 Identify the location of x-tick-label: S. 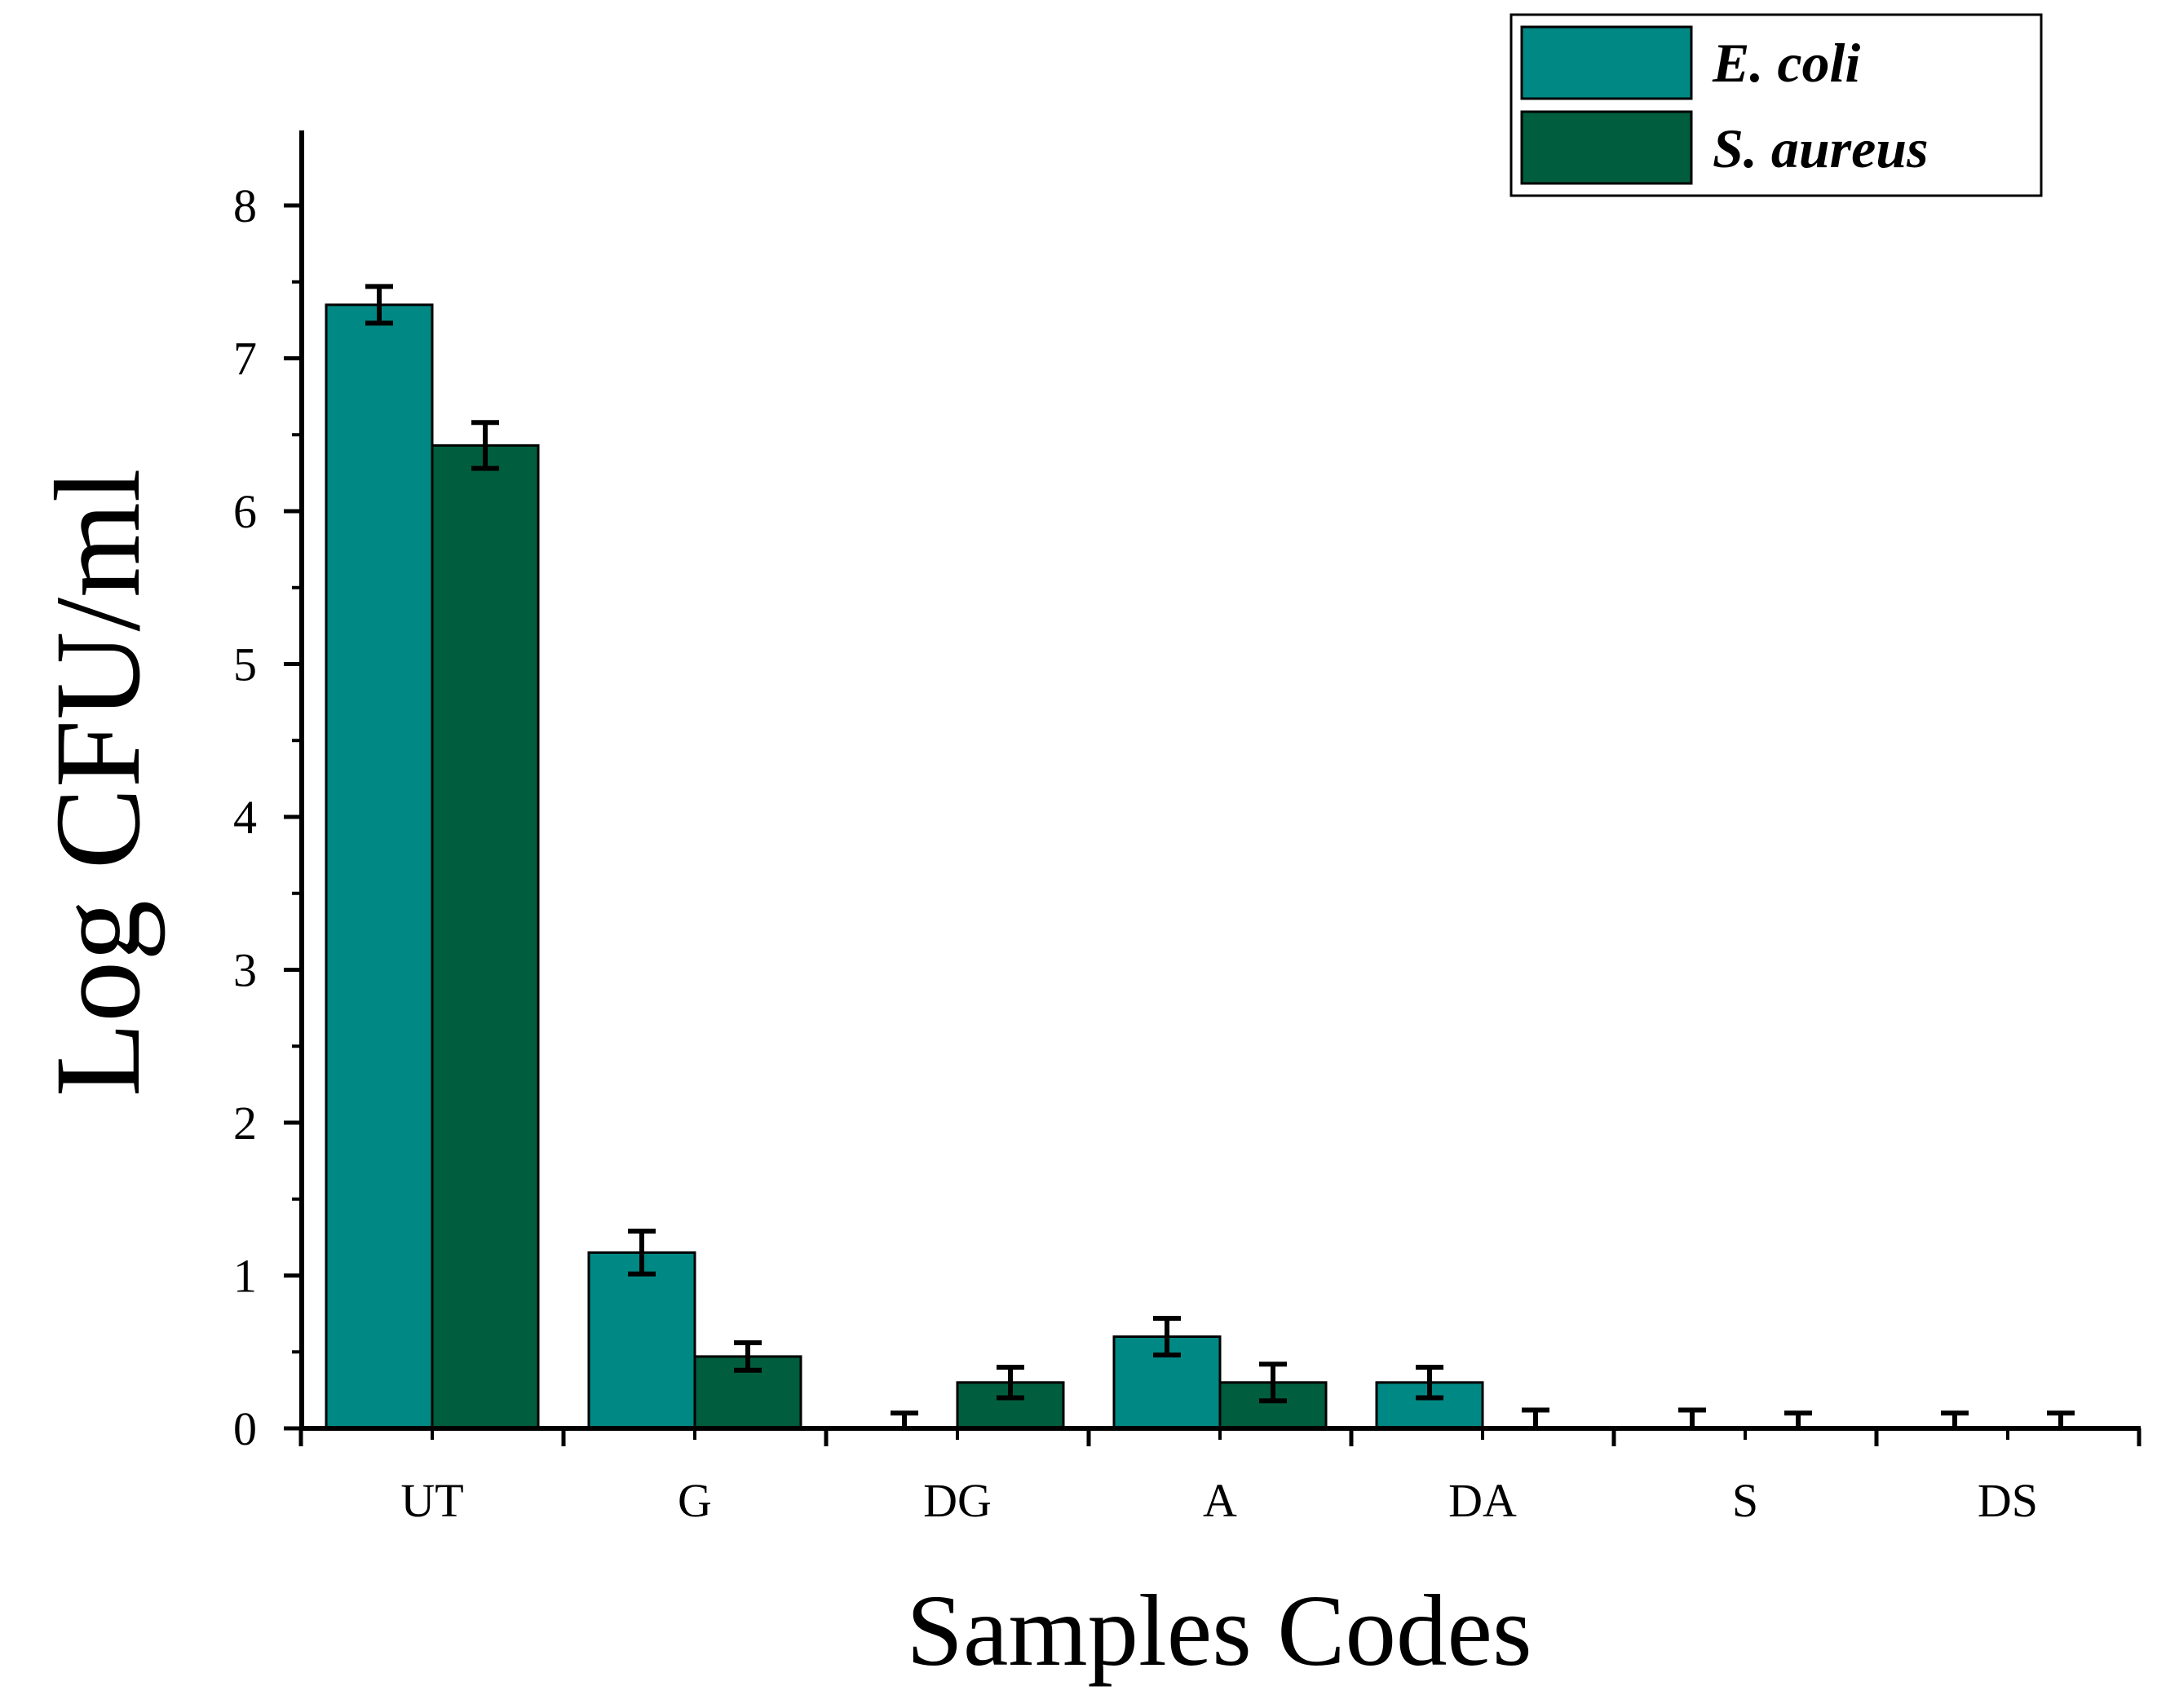
(1745, 1500).